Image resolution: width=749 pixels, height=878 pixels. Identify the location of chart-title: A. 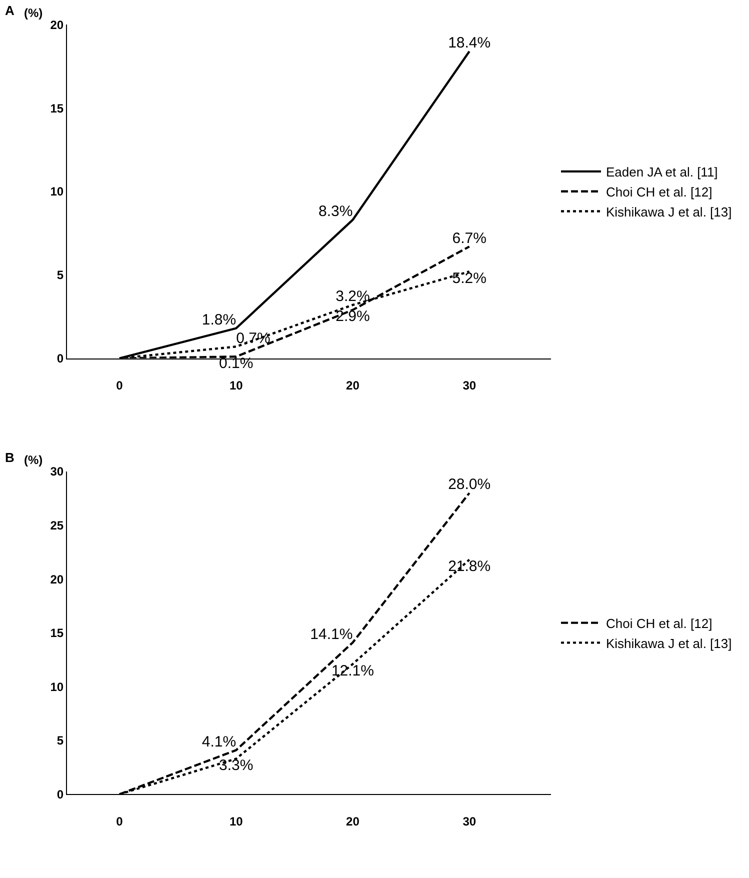
(10, 10).